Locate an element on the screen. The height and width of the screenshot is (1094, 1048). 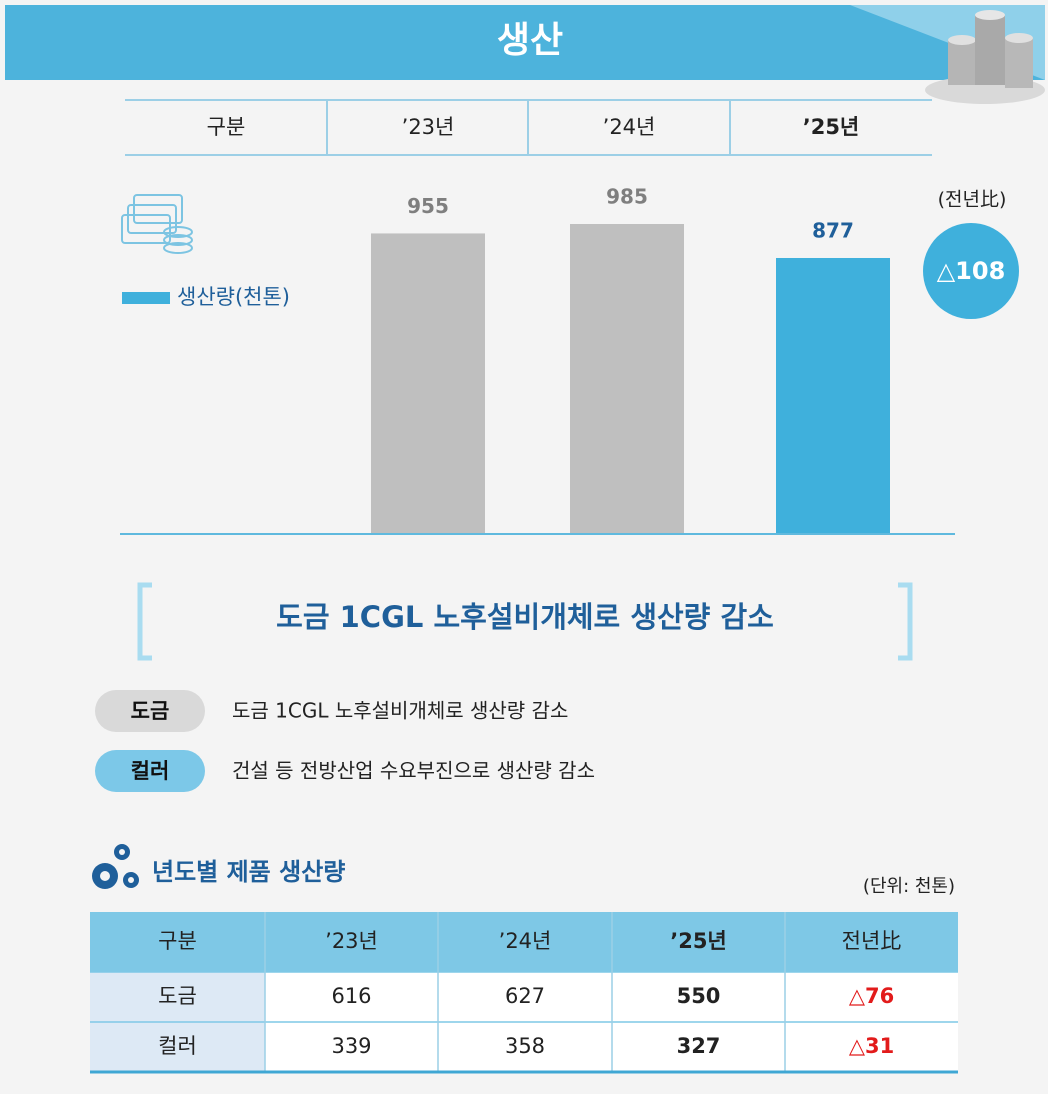
annotation: (전년比) is located at coordinates (972, 200).